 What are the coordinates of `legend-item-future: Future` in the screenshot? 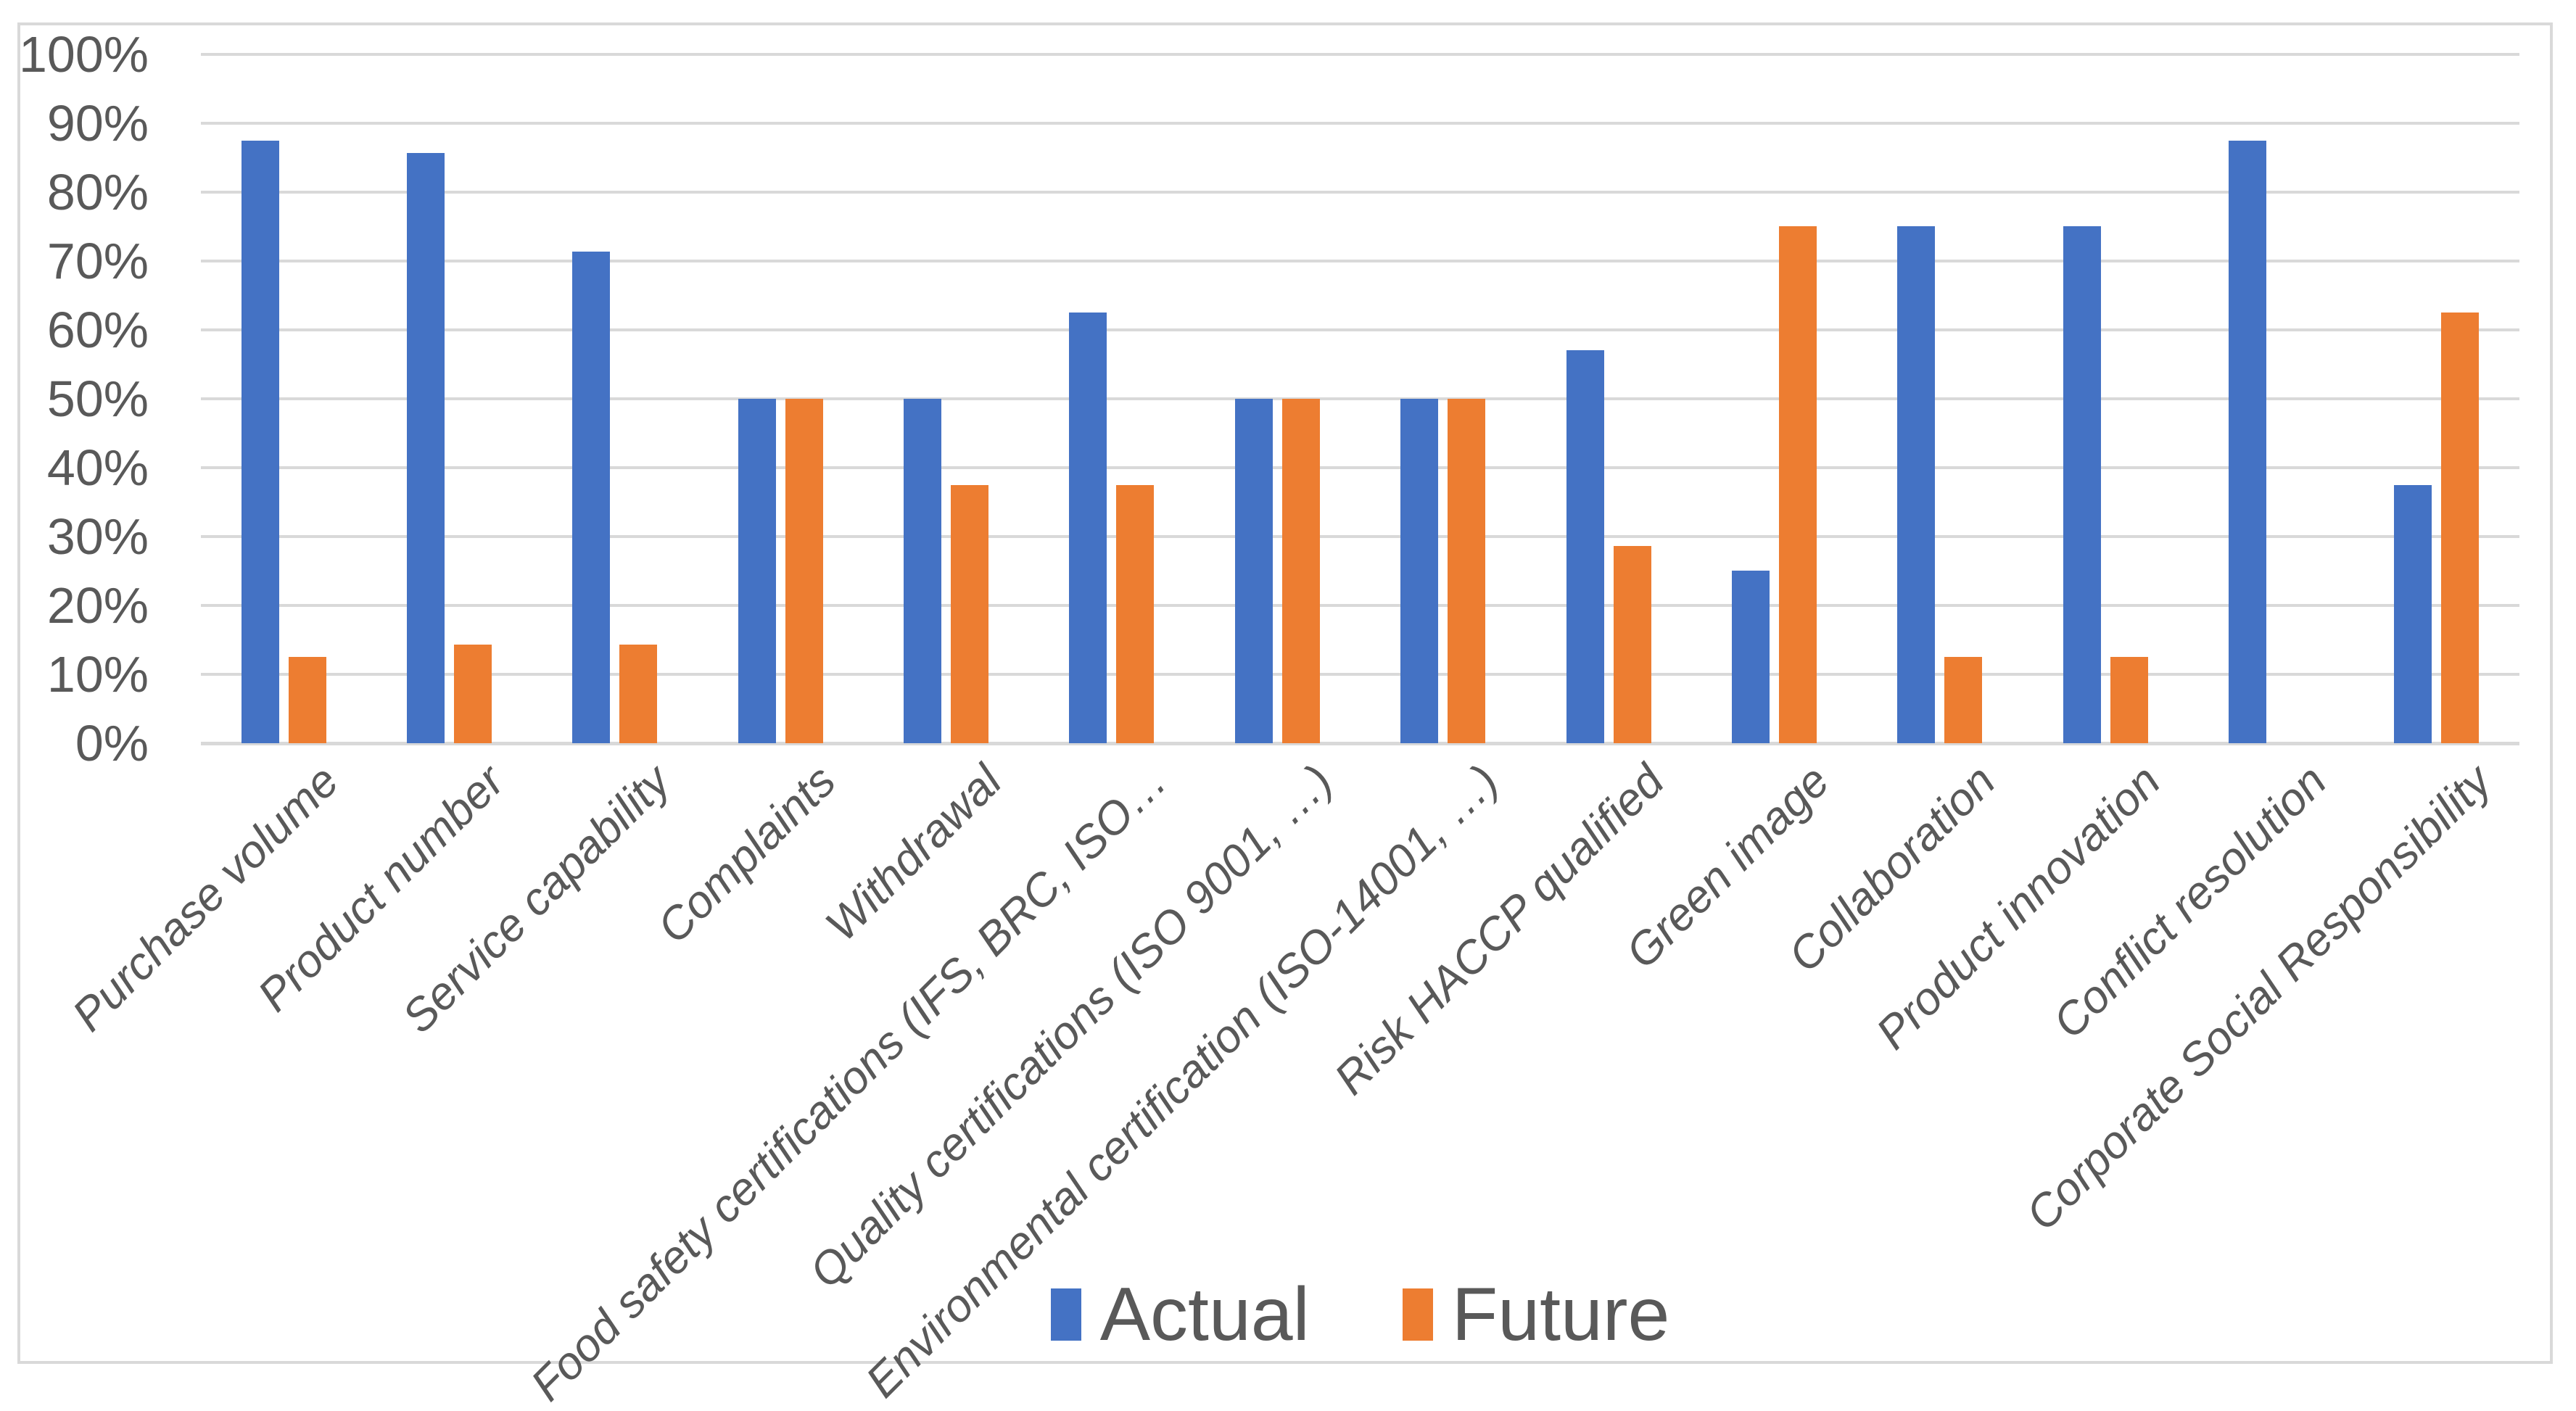 It's located at (1536, 1315).